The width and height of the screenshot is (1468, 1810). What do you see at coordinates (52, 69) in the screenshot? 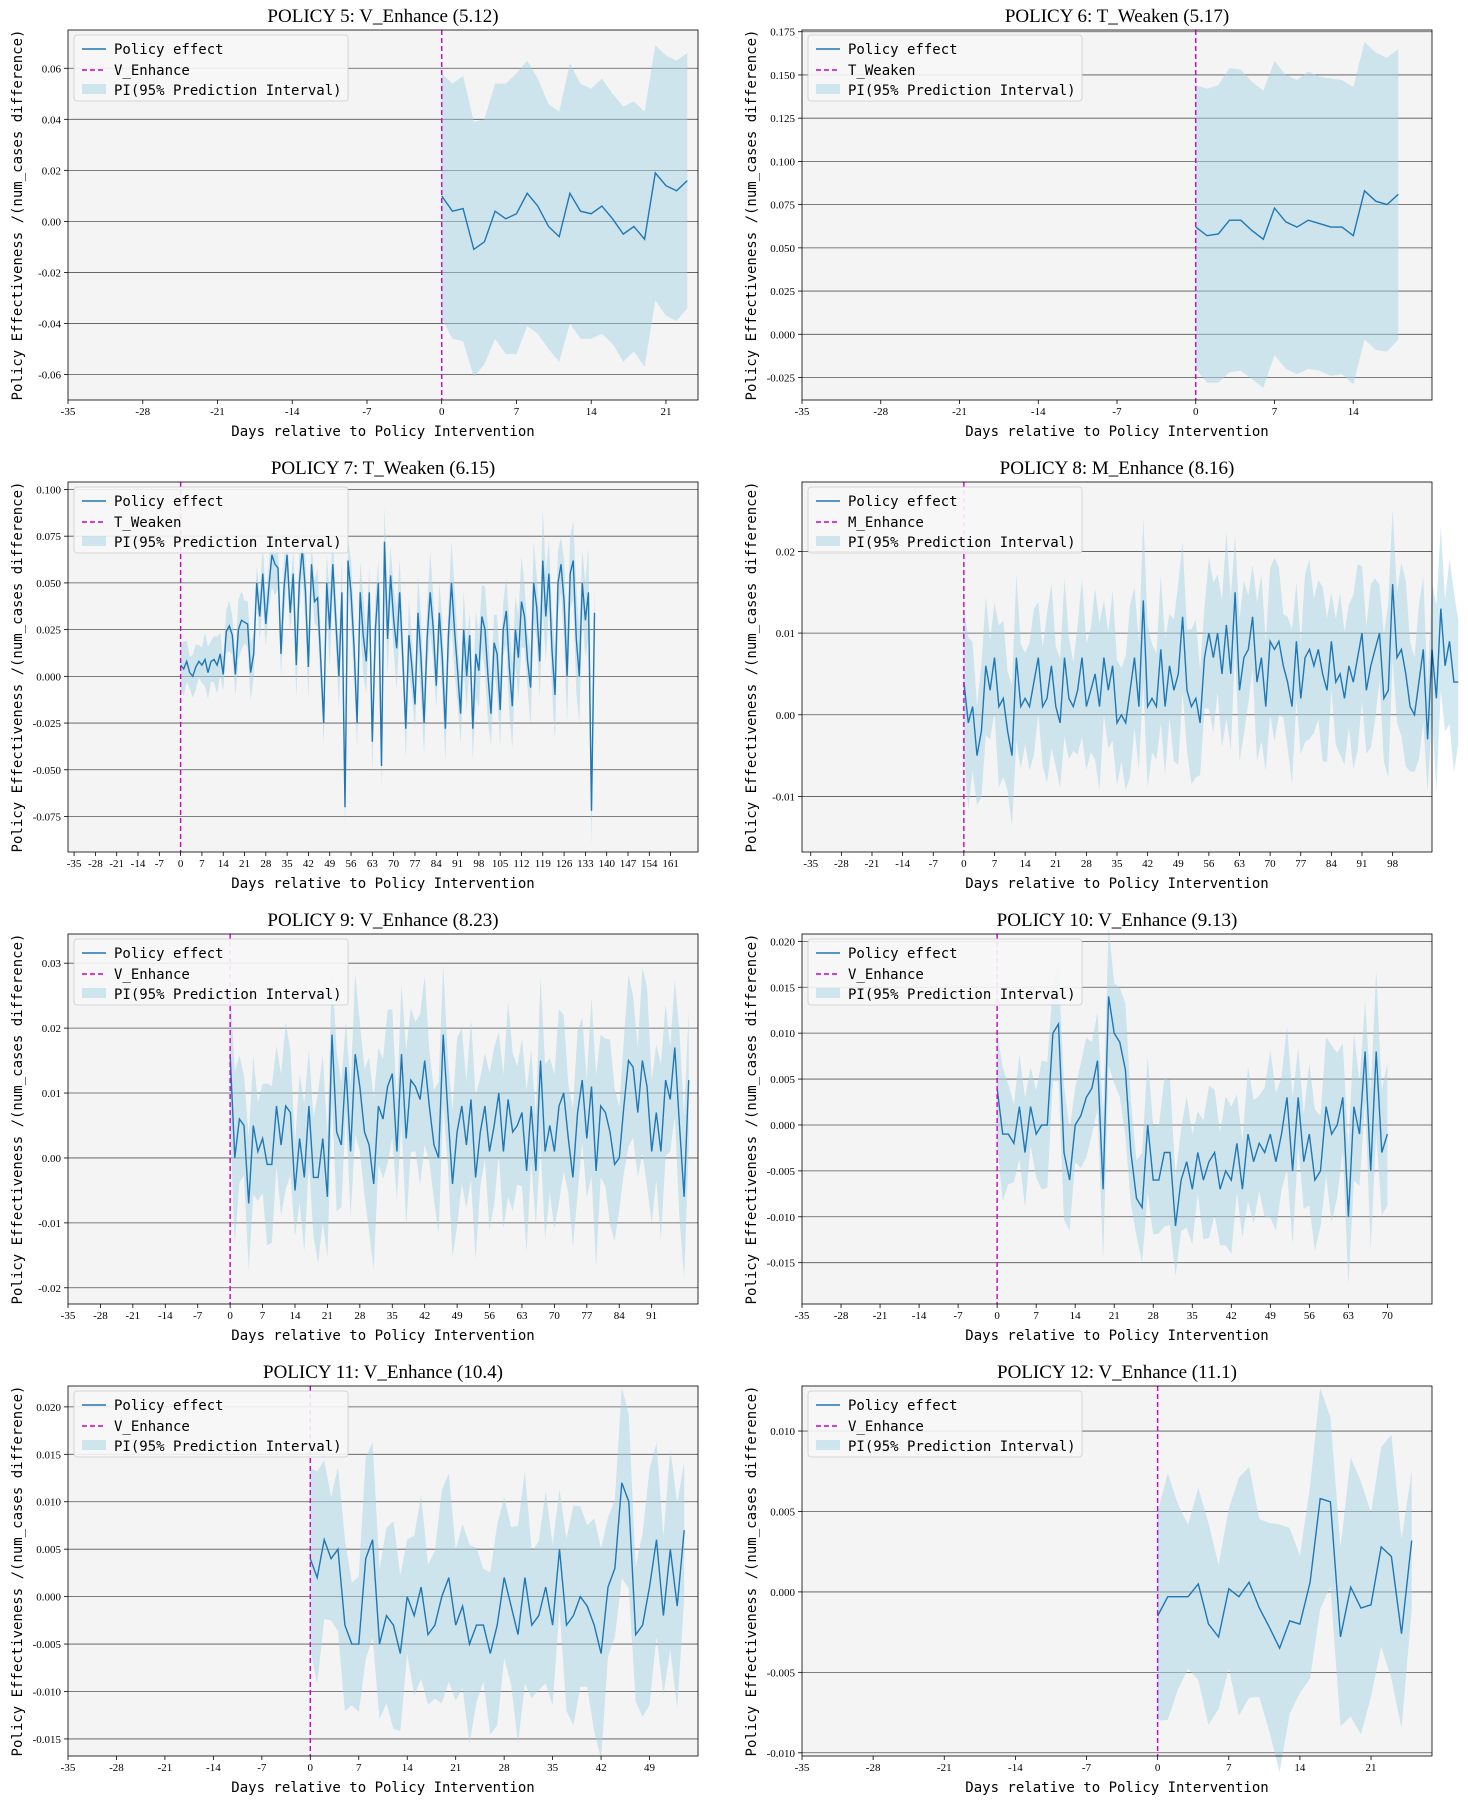
I see `y-tick-label: 0.06` at bounding box center [52, 69].